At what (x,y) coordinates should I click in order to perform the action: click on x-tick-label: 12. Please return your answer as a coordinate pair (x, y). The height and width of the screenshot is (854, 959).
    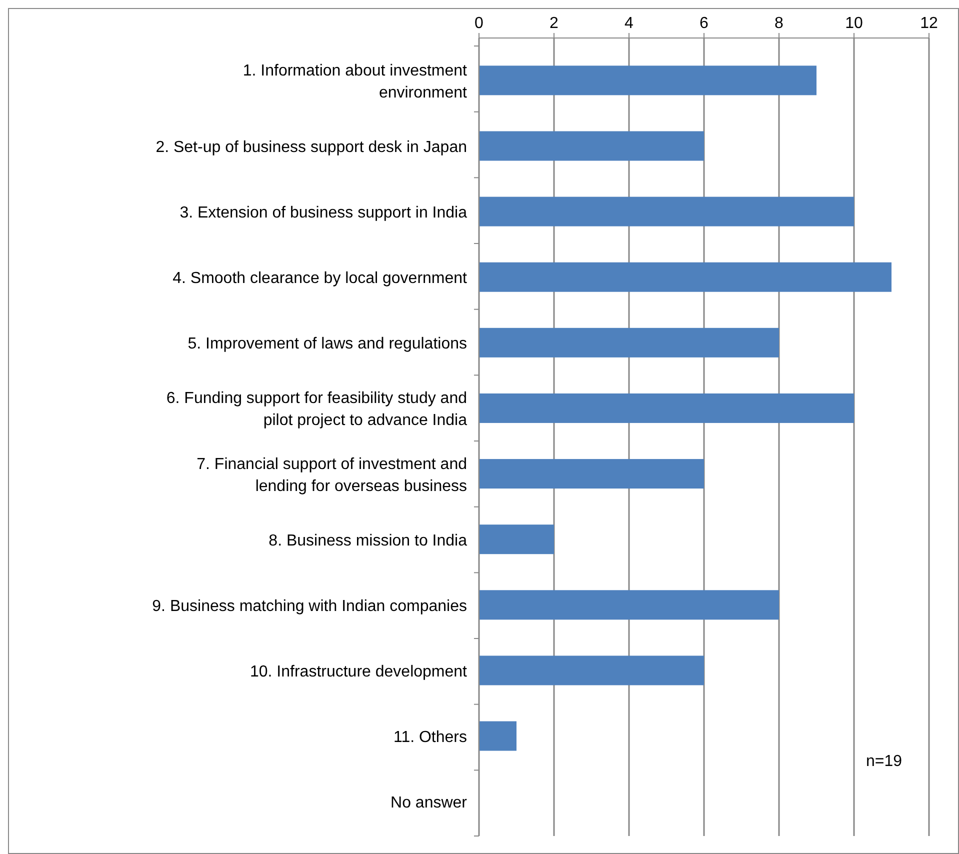
    Looking at the image, I should click on (929, 23).